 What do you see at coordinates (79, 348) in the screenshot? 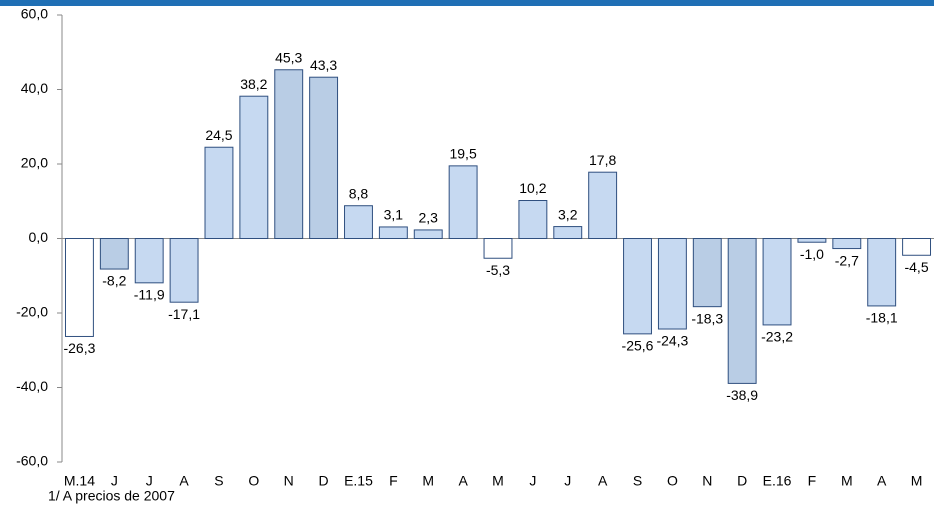
I see `value-label: -26,3` at bounding box center [79, 348].